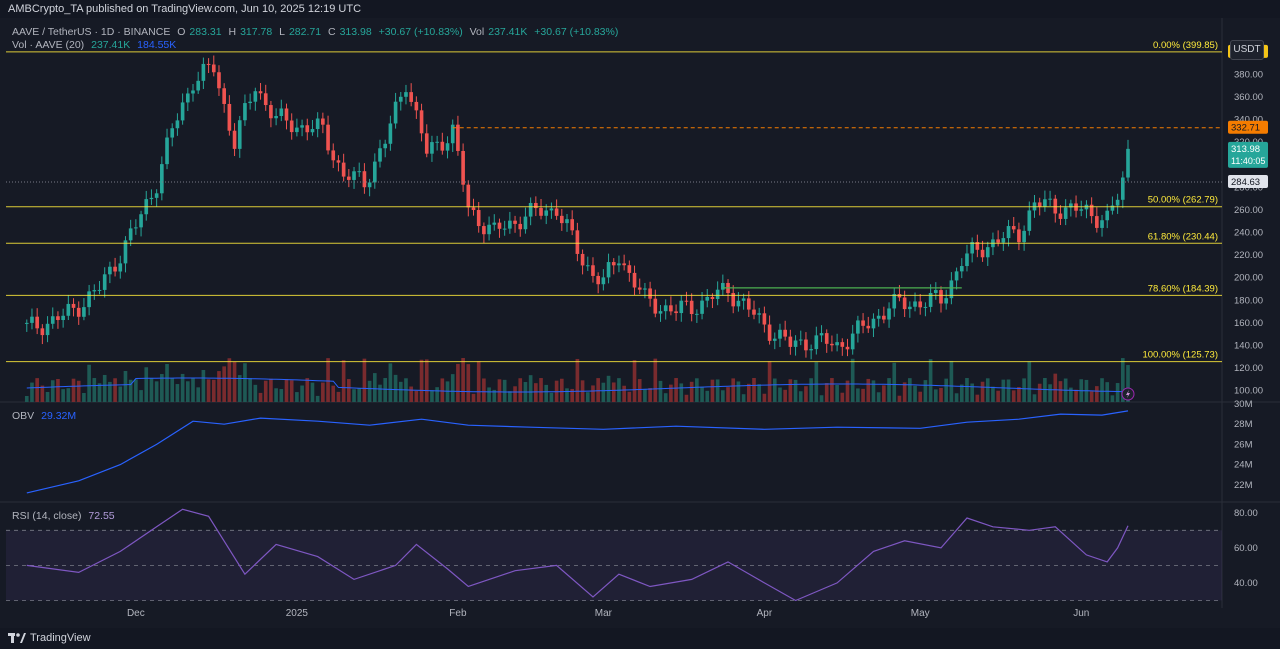 This screenshot has height=649, width=1280. I want to click on price-tick-label: 220.00, so click(1248, 255).